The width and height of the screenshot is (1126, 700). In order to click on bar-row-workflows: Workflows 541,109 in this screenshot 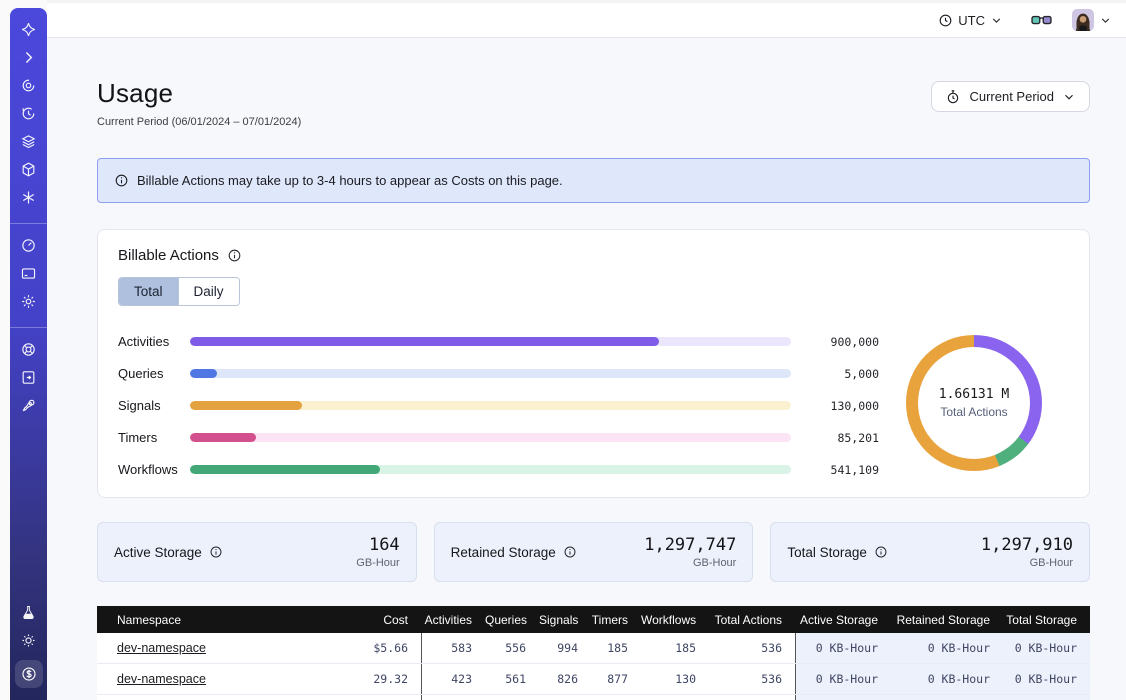, I will do `click(498, 469)`.